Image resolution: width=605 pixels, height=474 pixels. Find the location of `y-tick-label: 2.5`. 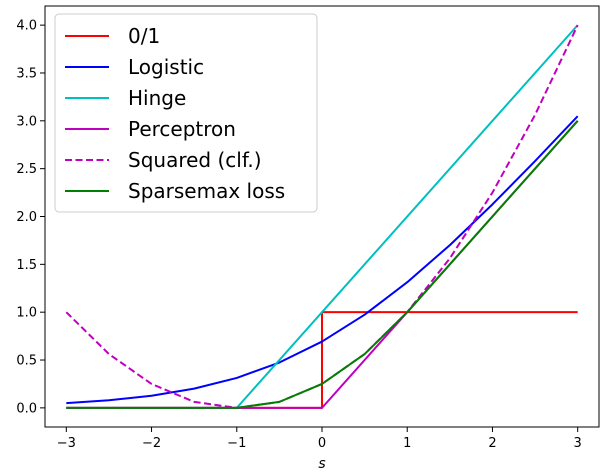

y-tick-label: 2.5 is located at coordinates (26, 169).